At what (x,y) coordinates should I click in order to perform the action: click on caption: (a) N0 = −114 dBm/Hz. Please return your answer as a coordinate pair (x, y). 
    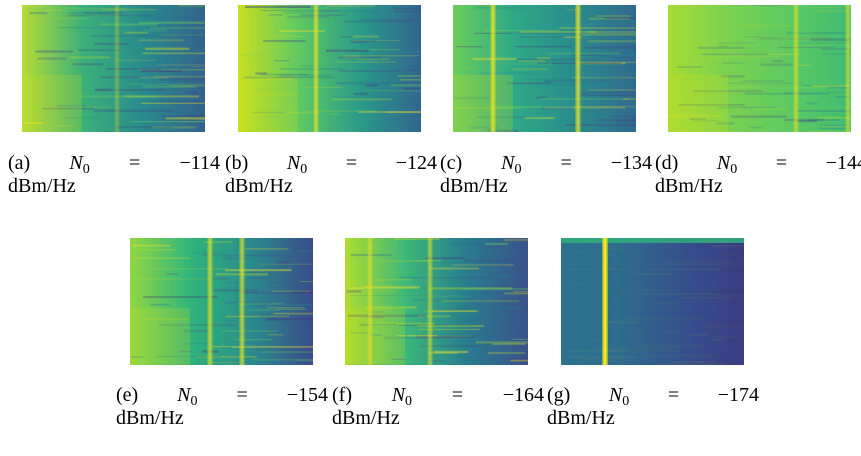
    Looking at the image, I should click on (114, 175).